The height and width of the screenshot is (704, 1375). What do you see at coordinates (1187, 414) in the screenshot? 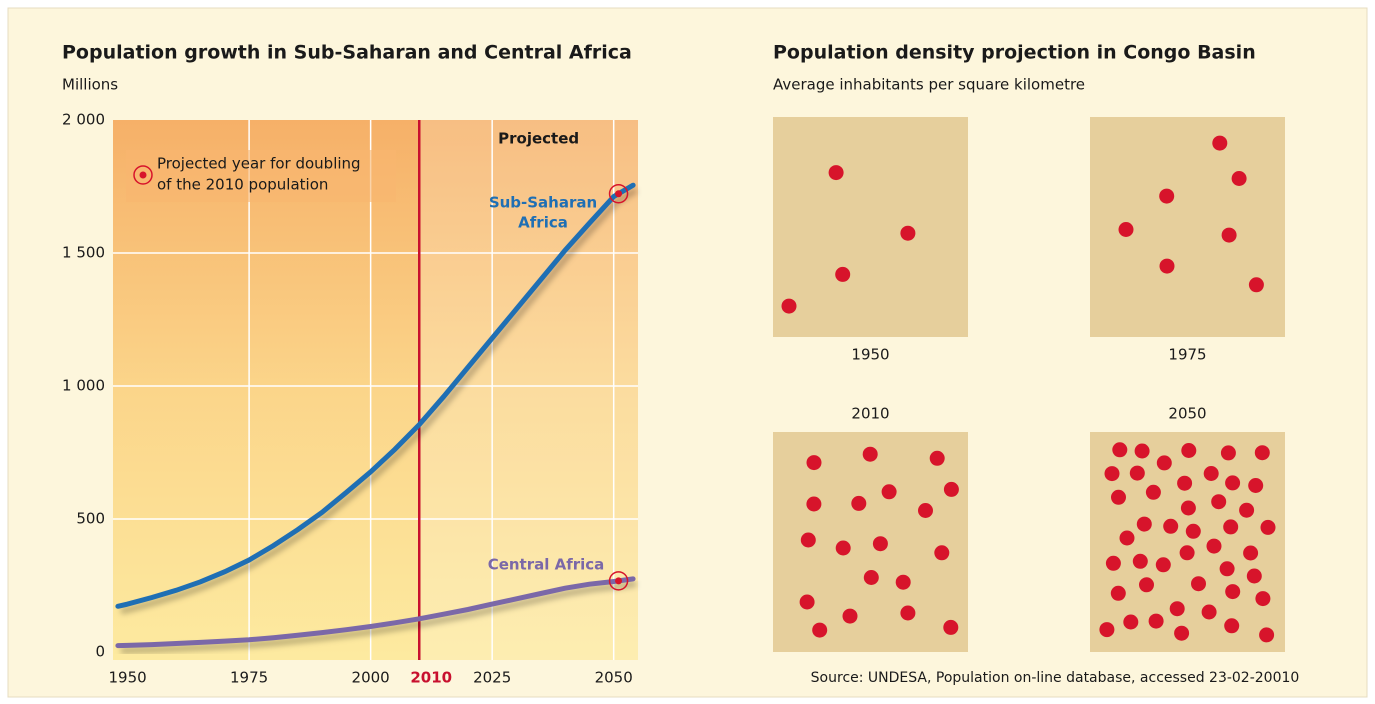
I see `category-label: 2050` at bounding box center [1187, 414].